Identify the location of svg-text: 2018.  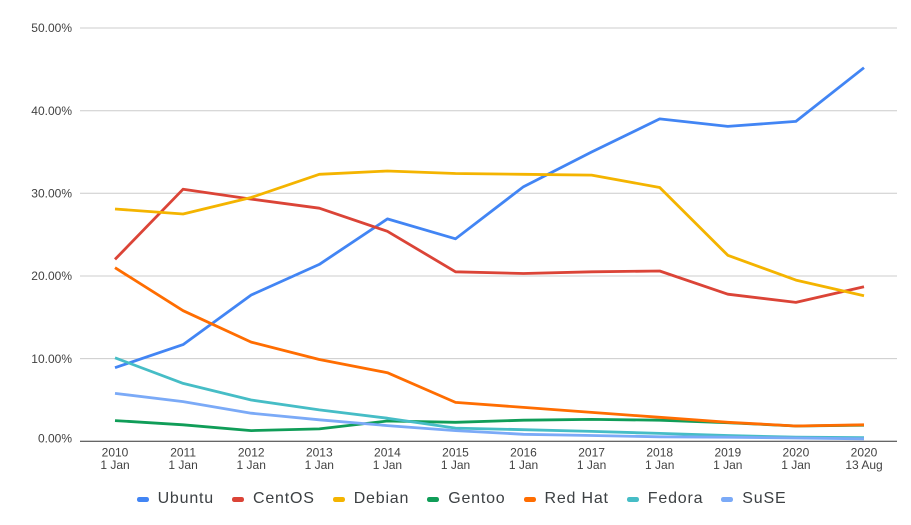
(659, 453).